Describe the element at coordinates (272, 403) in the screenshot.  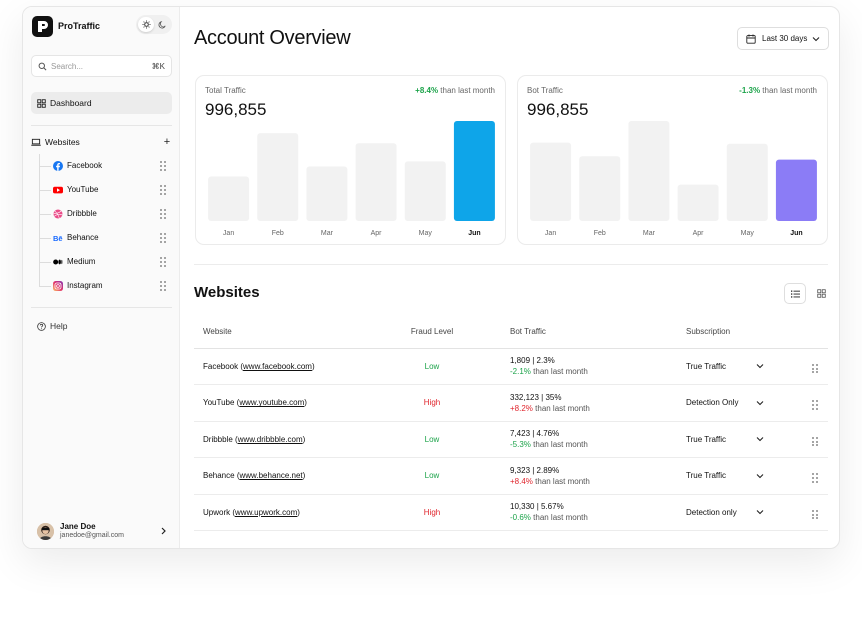
I see `website-url-link: www.youtube.com` at that location.